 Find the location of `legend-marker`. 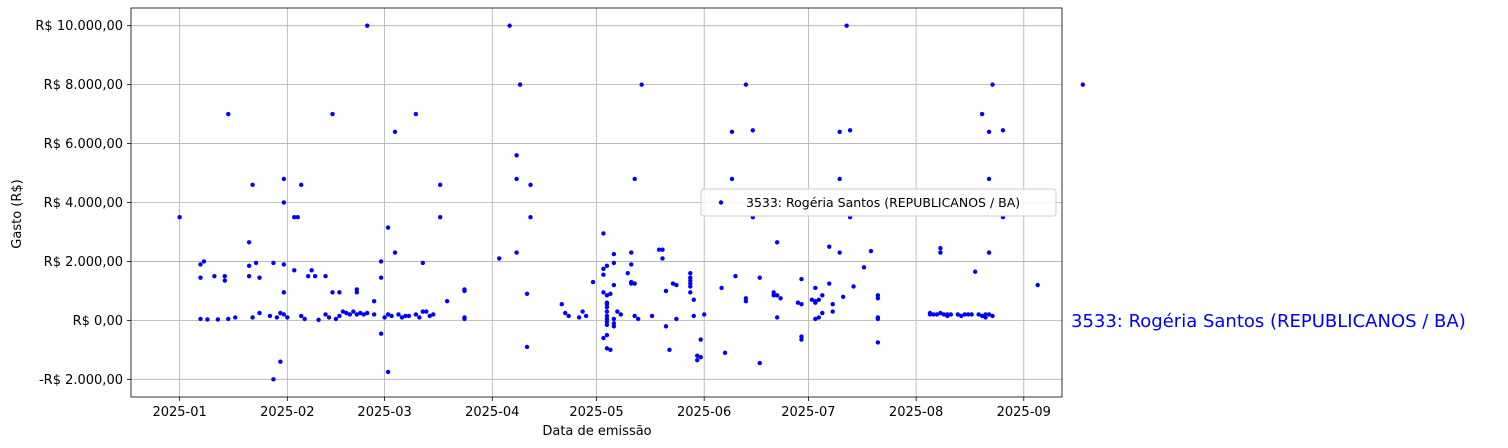

legend-marker is located at coordinates (721, 202).